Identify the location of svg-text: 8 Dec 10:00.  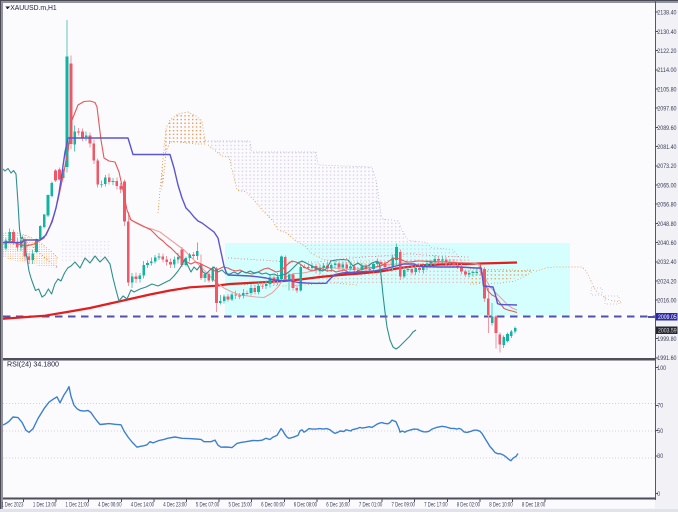
(501, 505).